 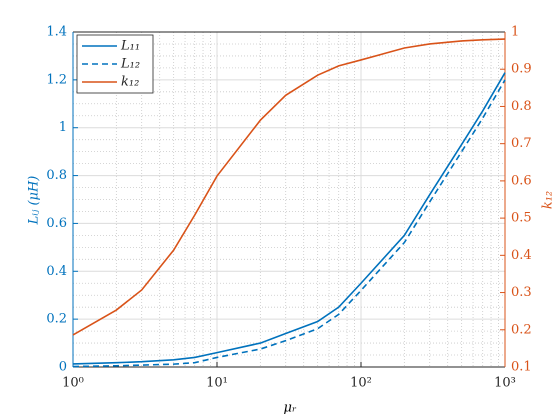 I want to click on y2-tick-label: 1, so click(x=515, y=32).